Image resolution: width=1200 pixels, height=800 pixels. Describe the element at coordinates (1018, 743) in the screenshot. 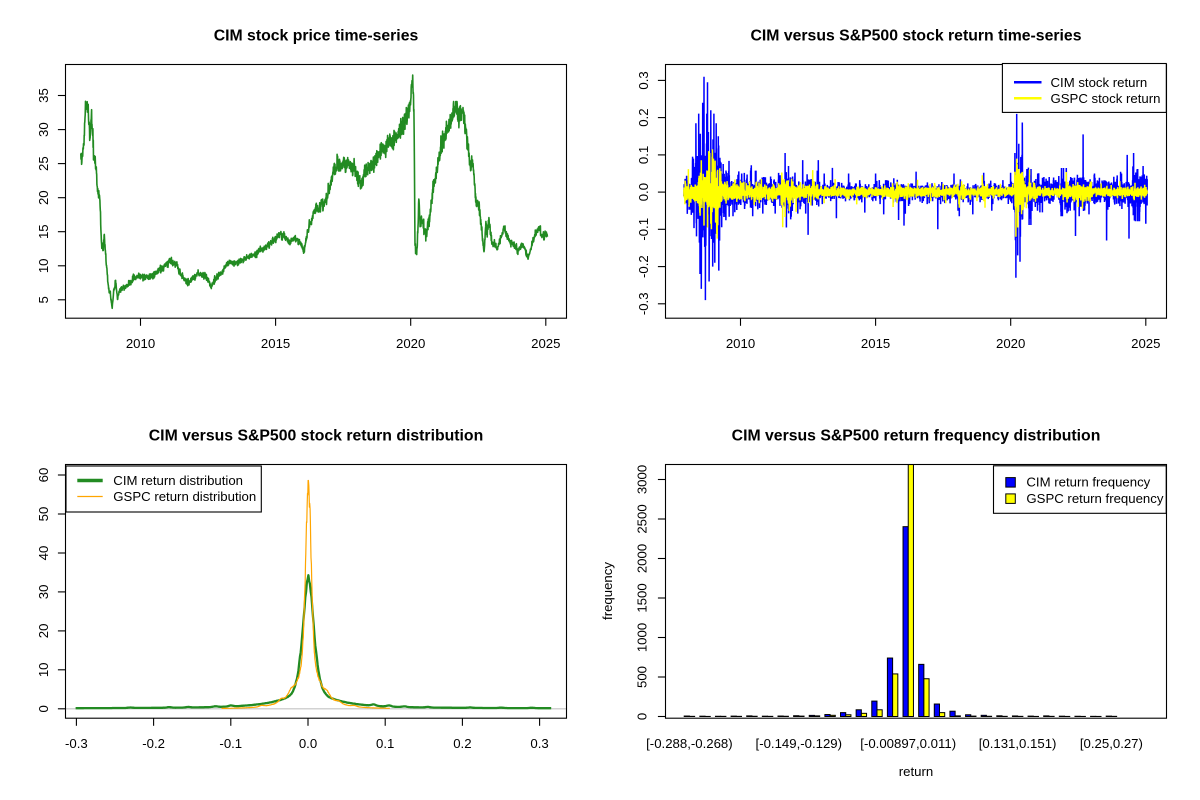

I see `svg-text: [0.131,0.151)` at that location.